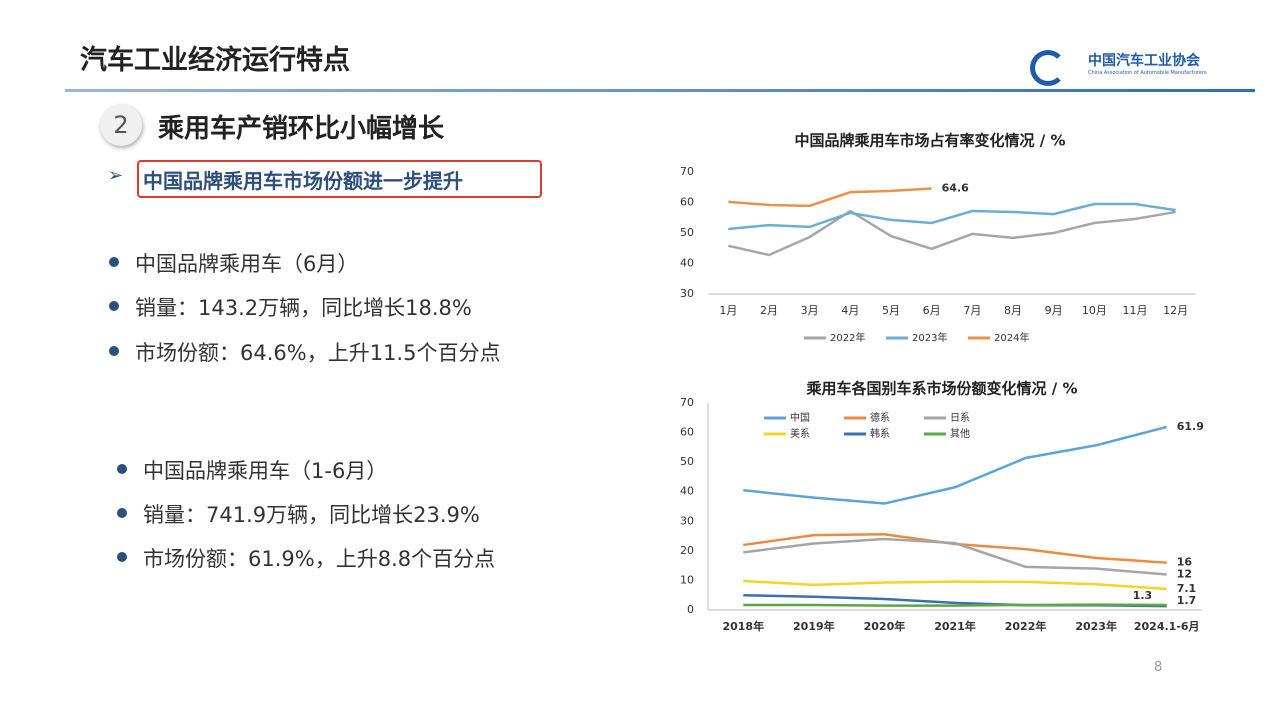  I want to click on legend-label: 其他, so click(960, 433).